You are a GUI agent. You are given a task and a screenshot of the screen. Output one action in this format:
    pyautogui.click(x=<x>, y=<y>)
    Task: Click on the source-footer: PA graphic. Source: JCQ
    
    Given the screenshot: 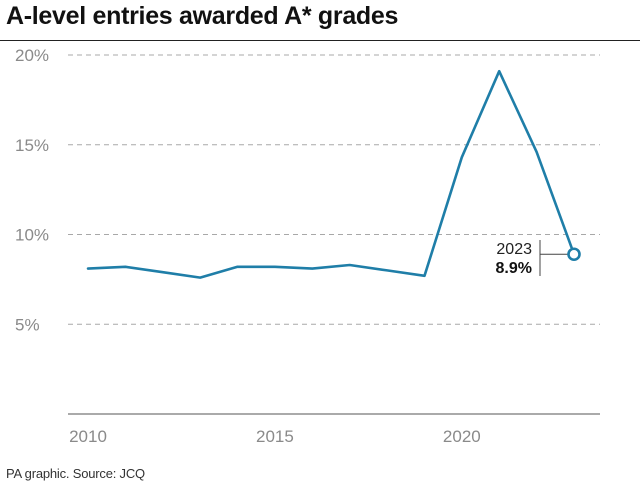 What is the action you would take?
    pyautogui.click(x=75, y=473)
    